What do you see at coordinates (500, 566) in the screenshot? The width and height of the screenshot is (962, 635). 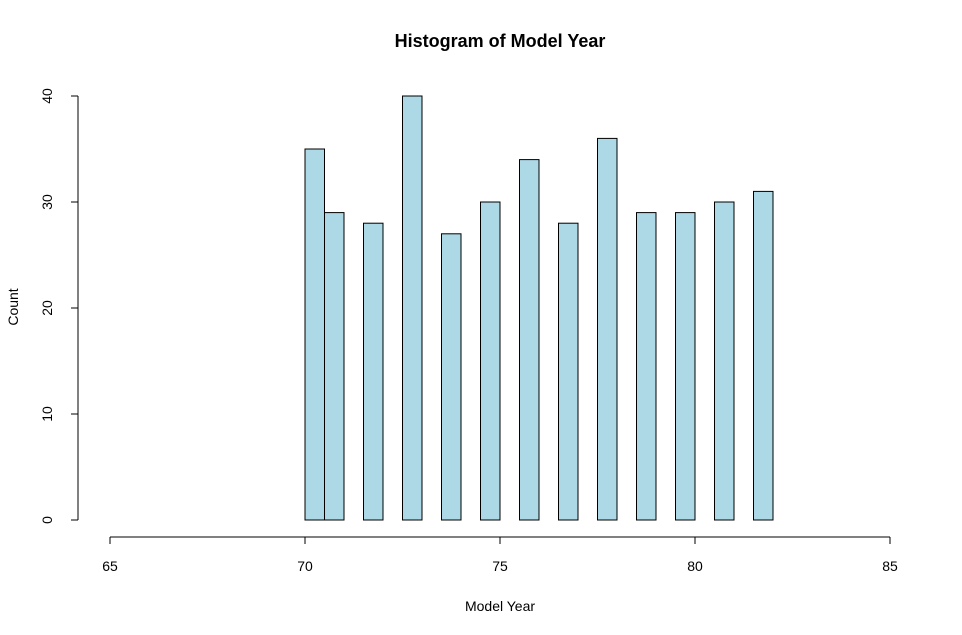 I see `x-tick-label: 75` at bounding box center [500, 566].